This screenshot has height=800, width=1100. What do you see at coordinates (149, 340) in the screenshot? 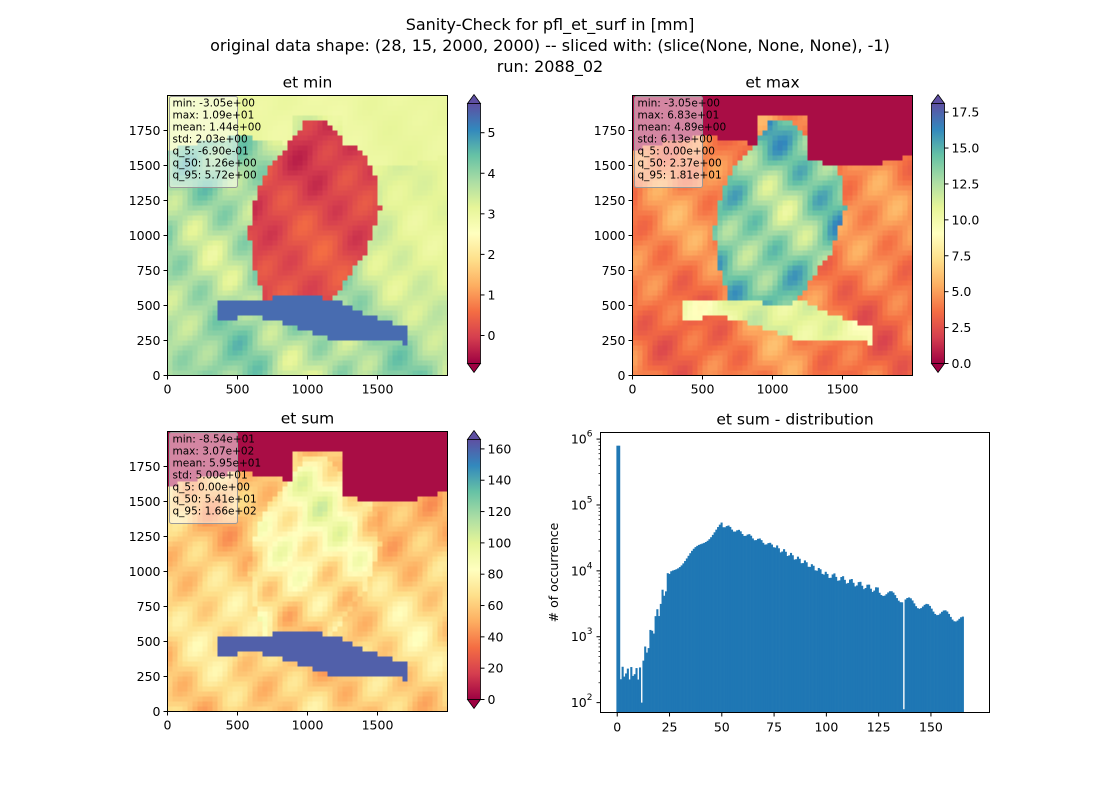
I see `y-tick-label: 250` at bounding box center [149, 340].